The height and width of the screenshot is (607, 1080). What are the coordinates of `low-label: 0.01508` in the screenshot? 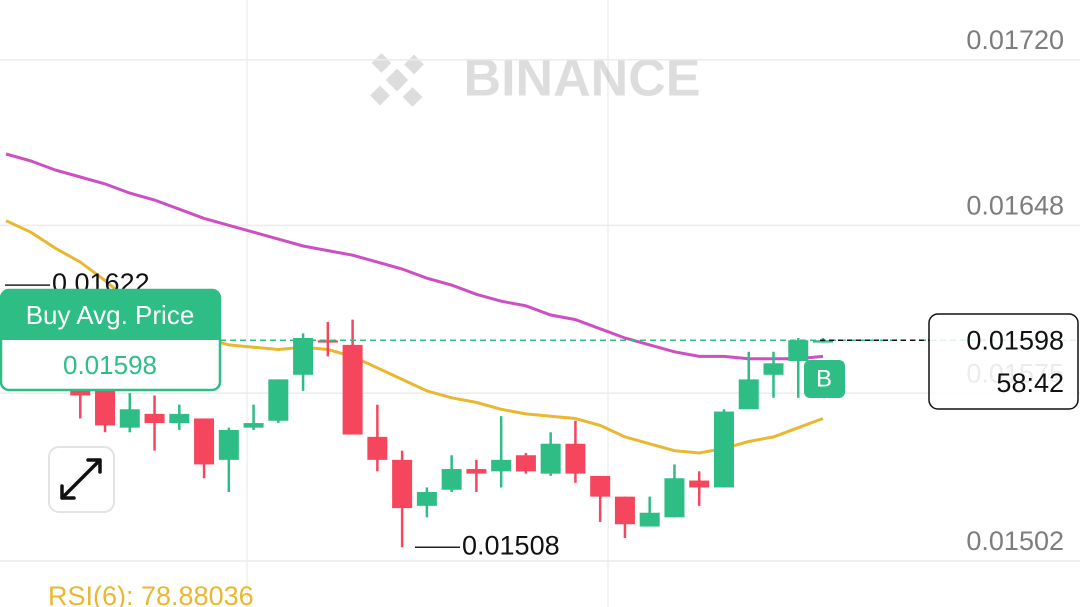 It's located at (511, 545).